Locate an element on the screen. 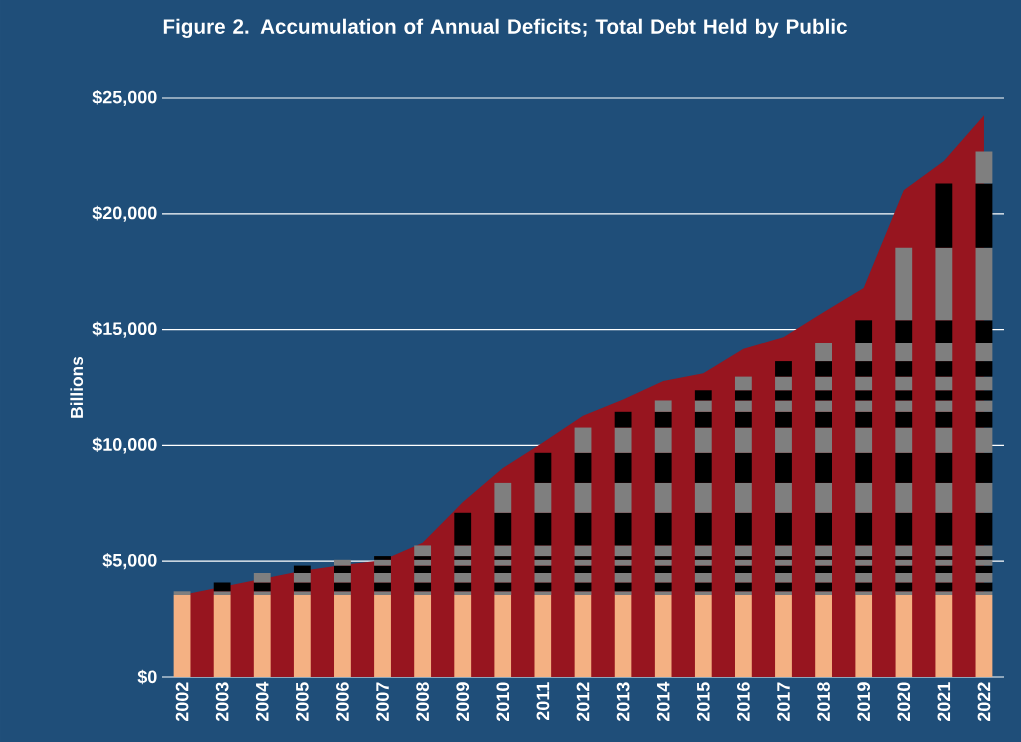 The image size is (1021, 742). chart-title: Figure 2. Accumulation of Annual Deficits; Total Debt Held by Public is located at coordinates (505, 28).